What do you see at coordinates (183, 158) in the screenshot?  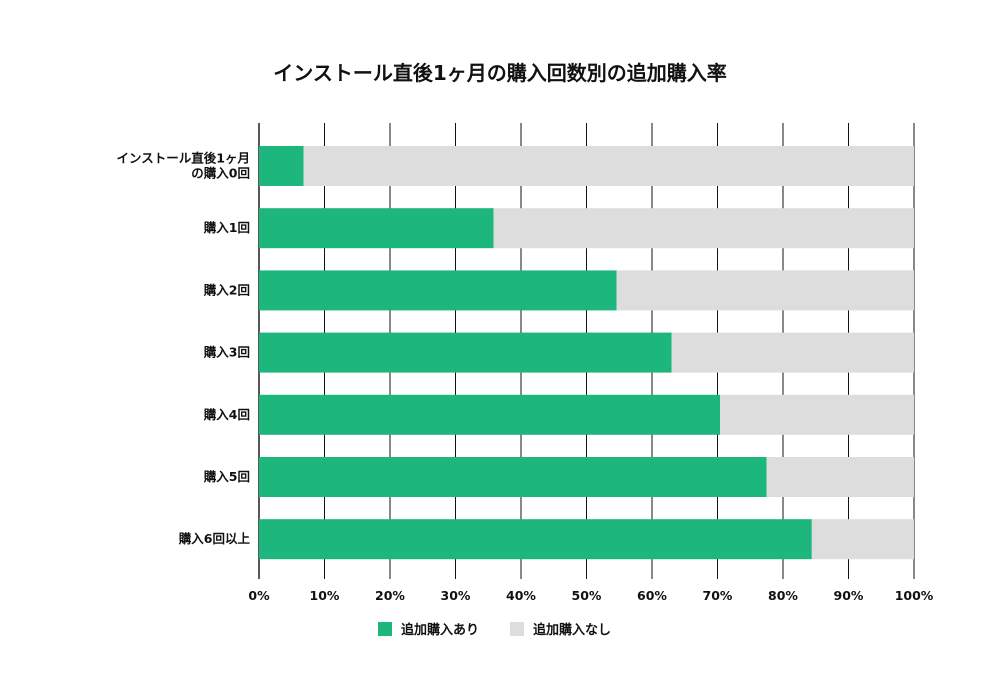 I see `category-label-0-line-0: インストール直後1ヶ月` at bounding box center [183, 158].